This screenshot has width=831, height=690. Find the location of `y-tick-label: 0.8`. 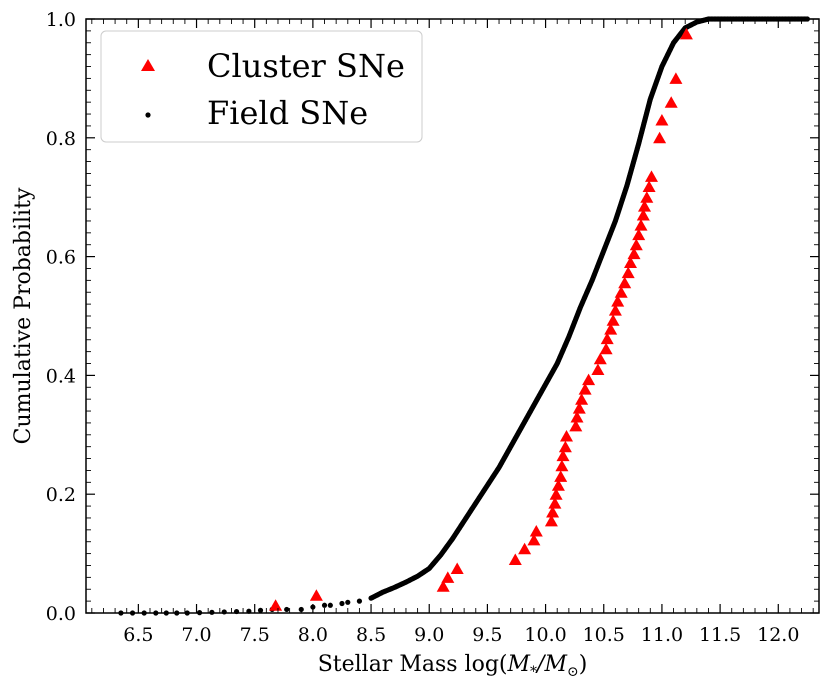

y-tick-label: 0.8 is located at coordinates (61, 139).